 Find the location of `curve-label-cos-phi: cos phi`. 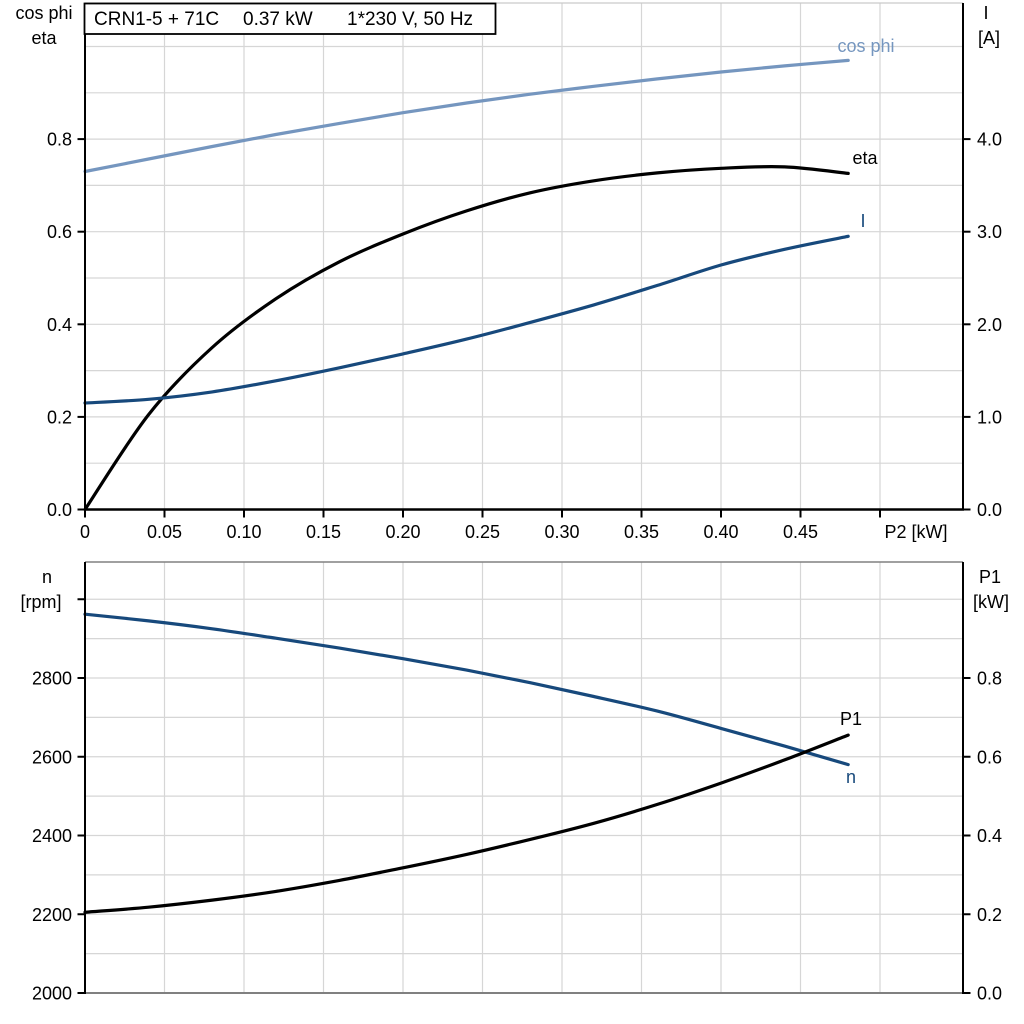

curve-label-cos-phi: cos phi is located at coordinates (865, 46).